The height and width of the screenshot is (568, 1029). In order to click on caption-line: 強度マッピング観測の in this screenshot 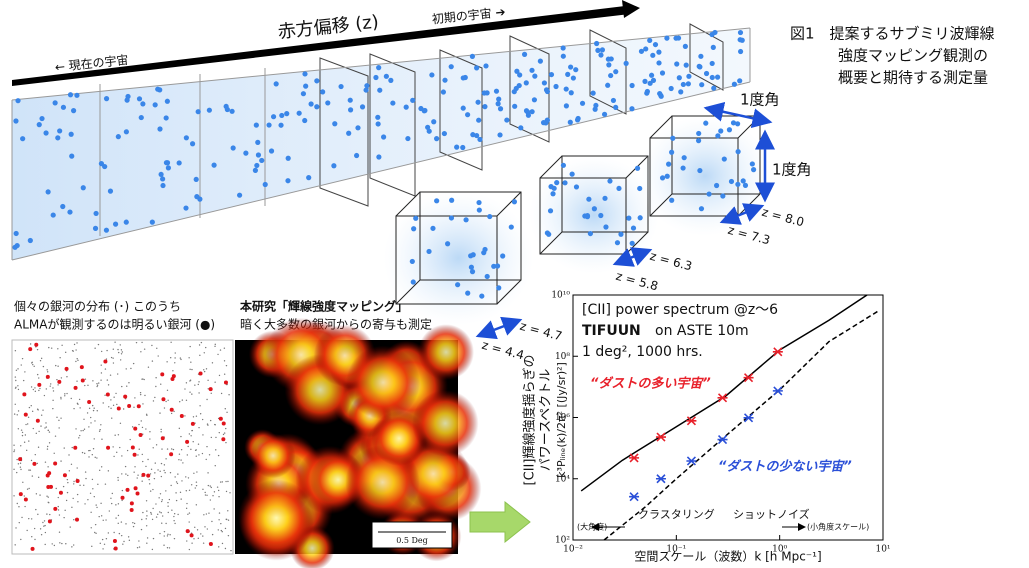, I will do `click(913, 56)`.